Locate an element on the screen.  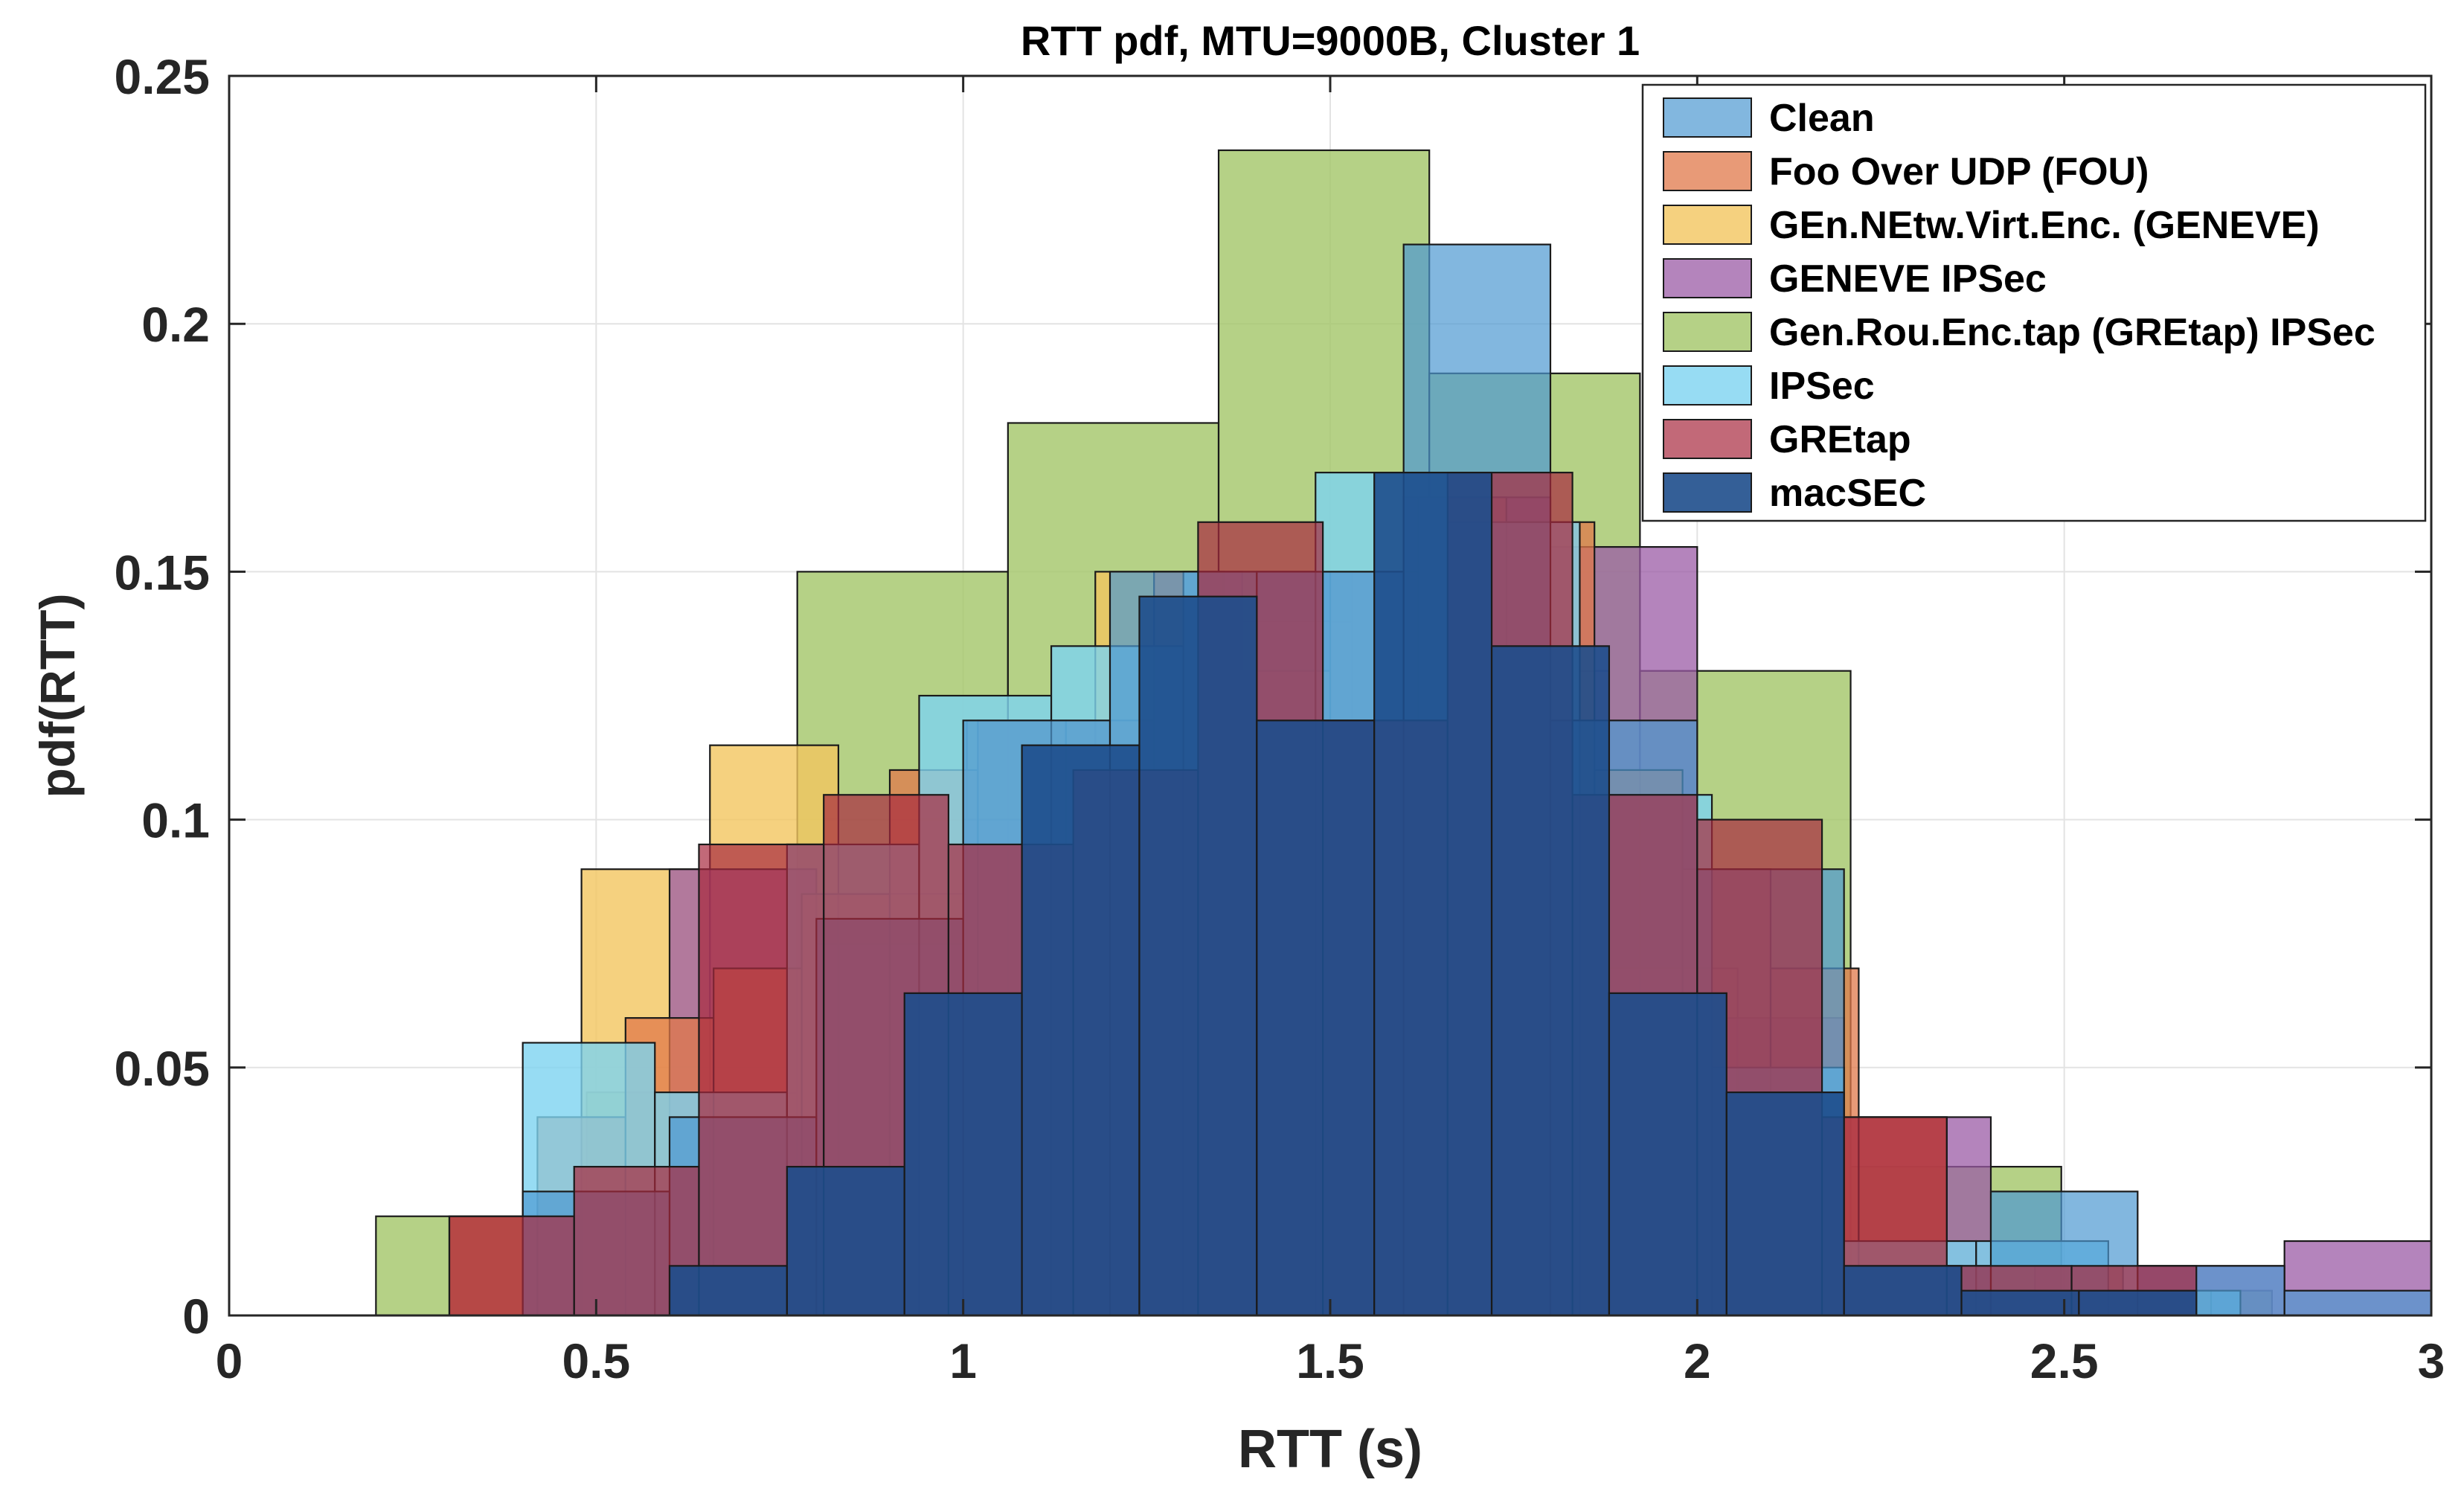
legend-label: Clean is located at coordinates (1822, 119).